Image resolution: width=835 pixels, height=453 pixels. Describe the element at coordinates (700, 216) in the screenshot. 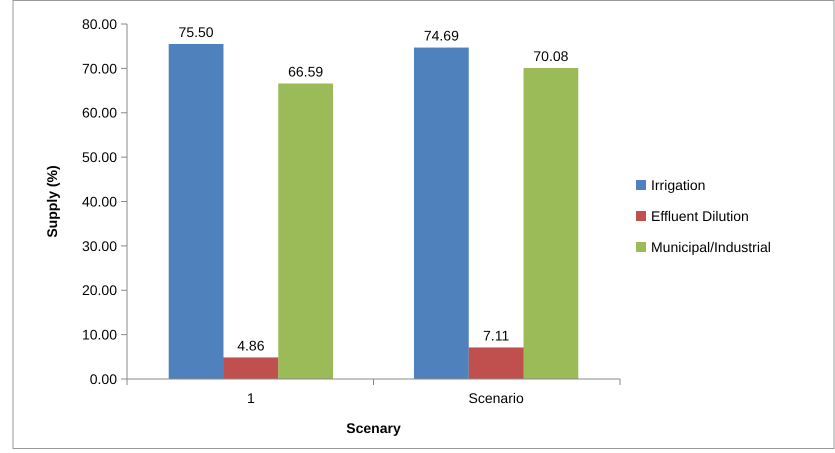

I see `legend-label: Effluent Dilution` at that location.